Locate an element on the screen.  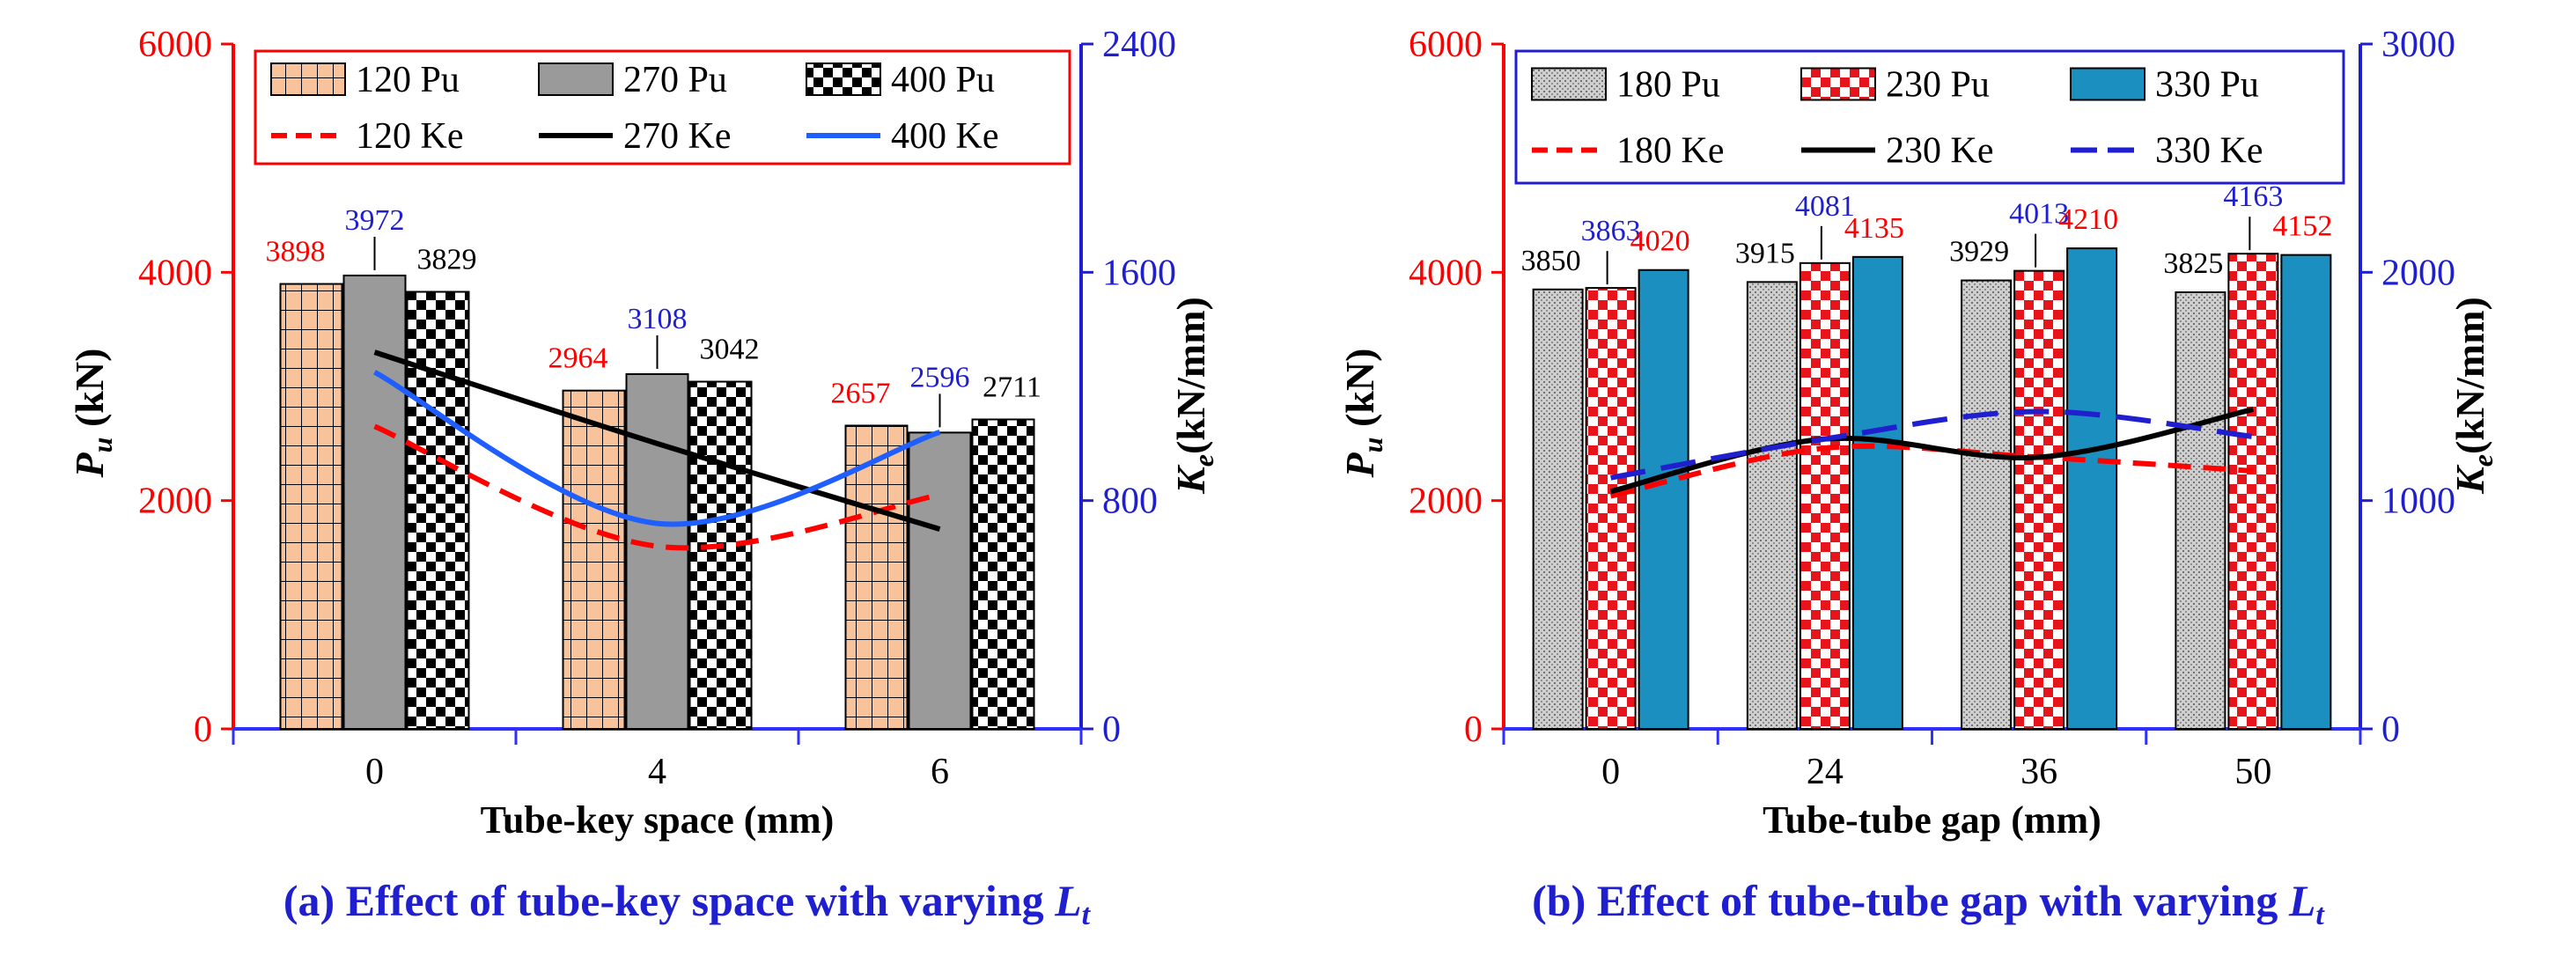
line-230-ke is located at coordinates (1932, 451).